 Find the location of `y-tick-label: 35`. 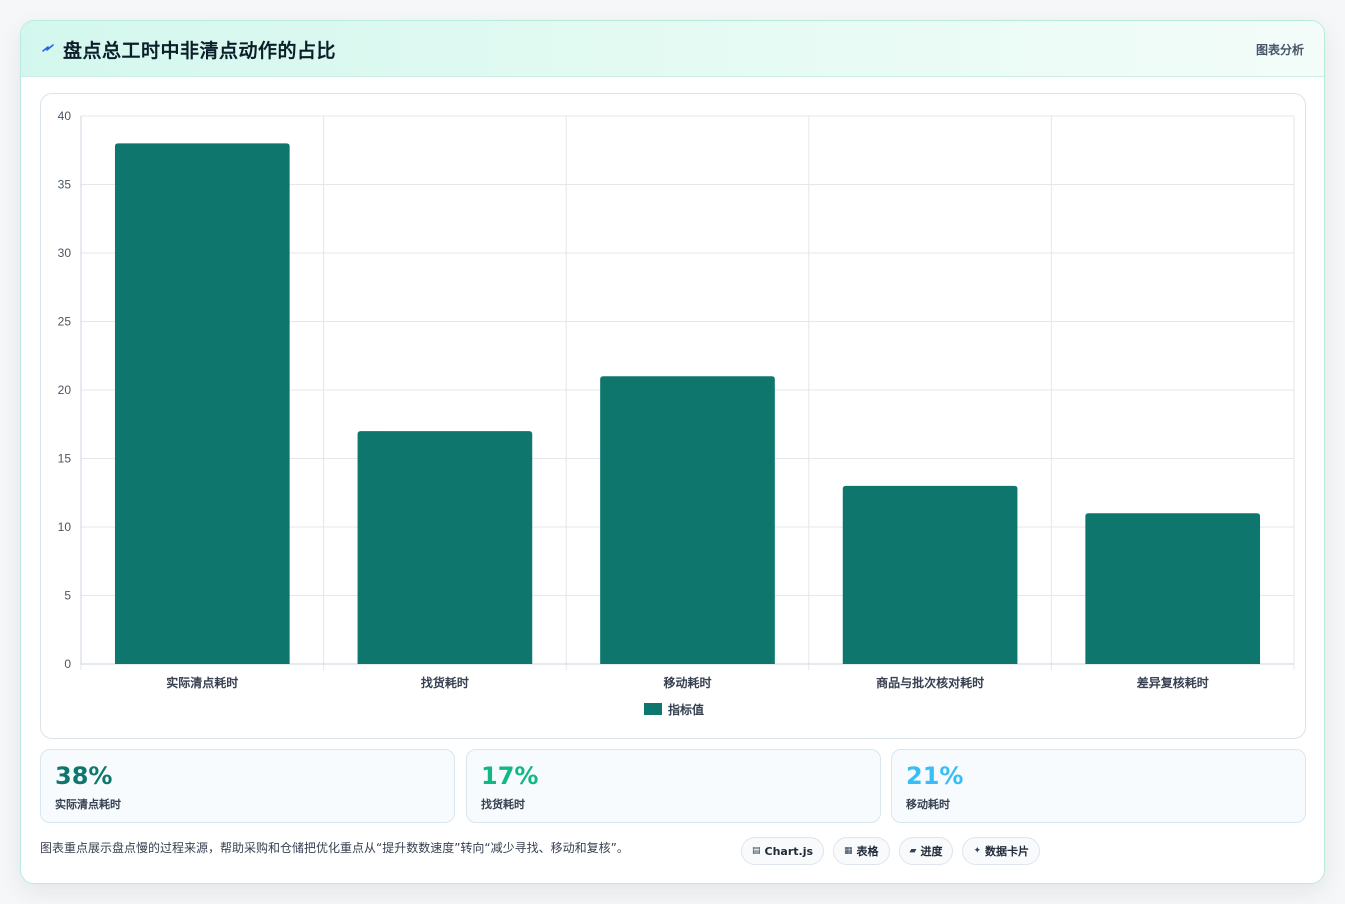

y-tick-label: 35 is located at coordinates (65, 185).